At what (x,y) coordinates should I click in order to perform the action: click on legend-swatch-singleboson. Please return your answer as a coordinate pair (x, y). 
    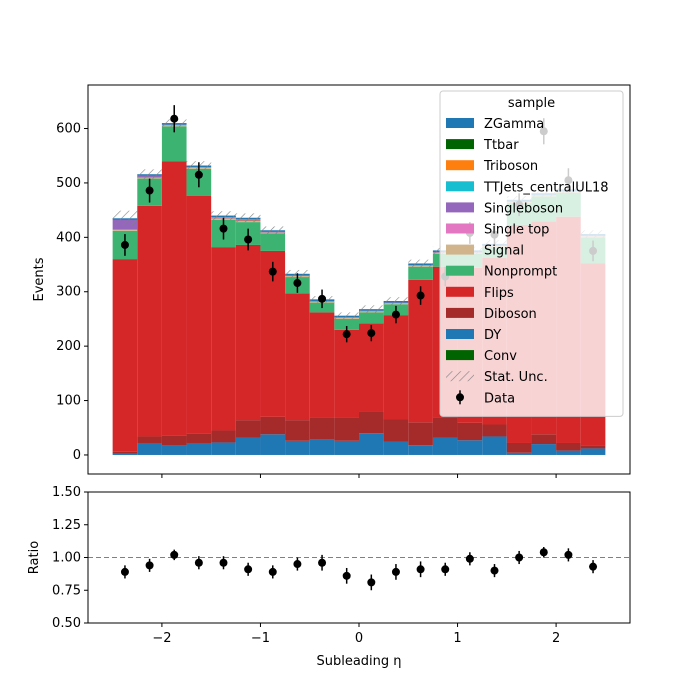
    Looking at the image, I should click on (460, 207).